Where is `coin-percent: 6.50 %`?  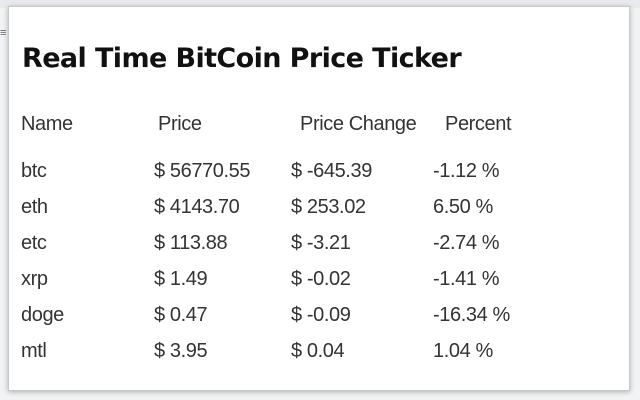
coin-percent: 6.50 % is located at coordinates (463, 206).